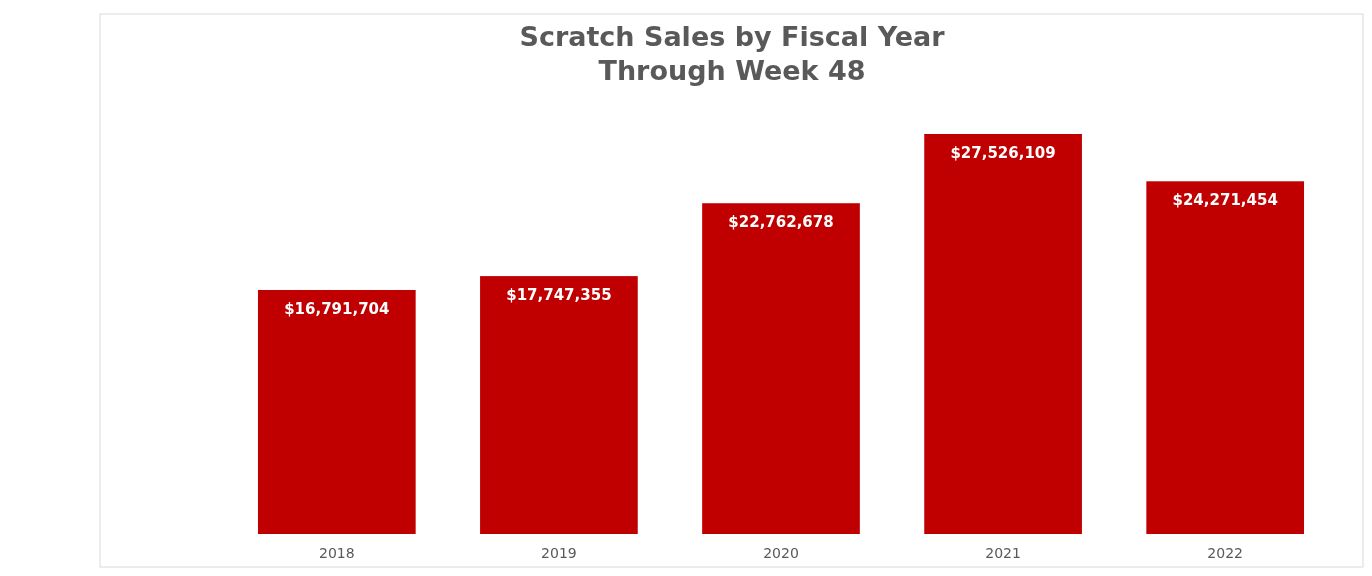 The image size is (1372, 576). What do you see at coordinates (559, 295) in the screenshot?
I see `data-label: $17,747,355` at bounding box center [559, 295].